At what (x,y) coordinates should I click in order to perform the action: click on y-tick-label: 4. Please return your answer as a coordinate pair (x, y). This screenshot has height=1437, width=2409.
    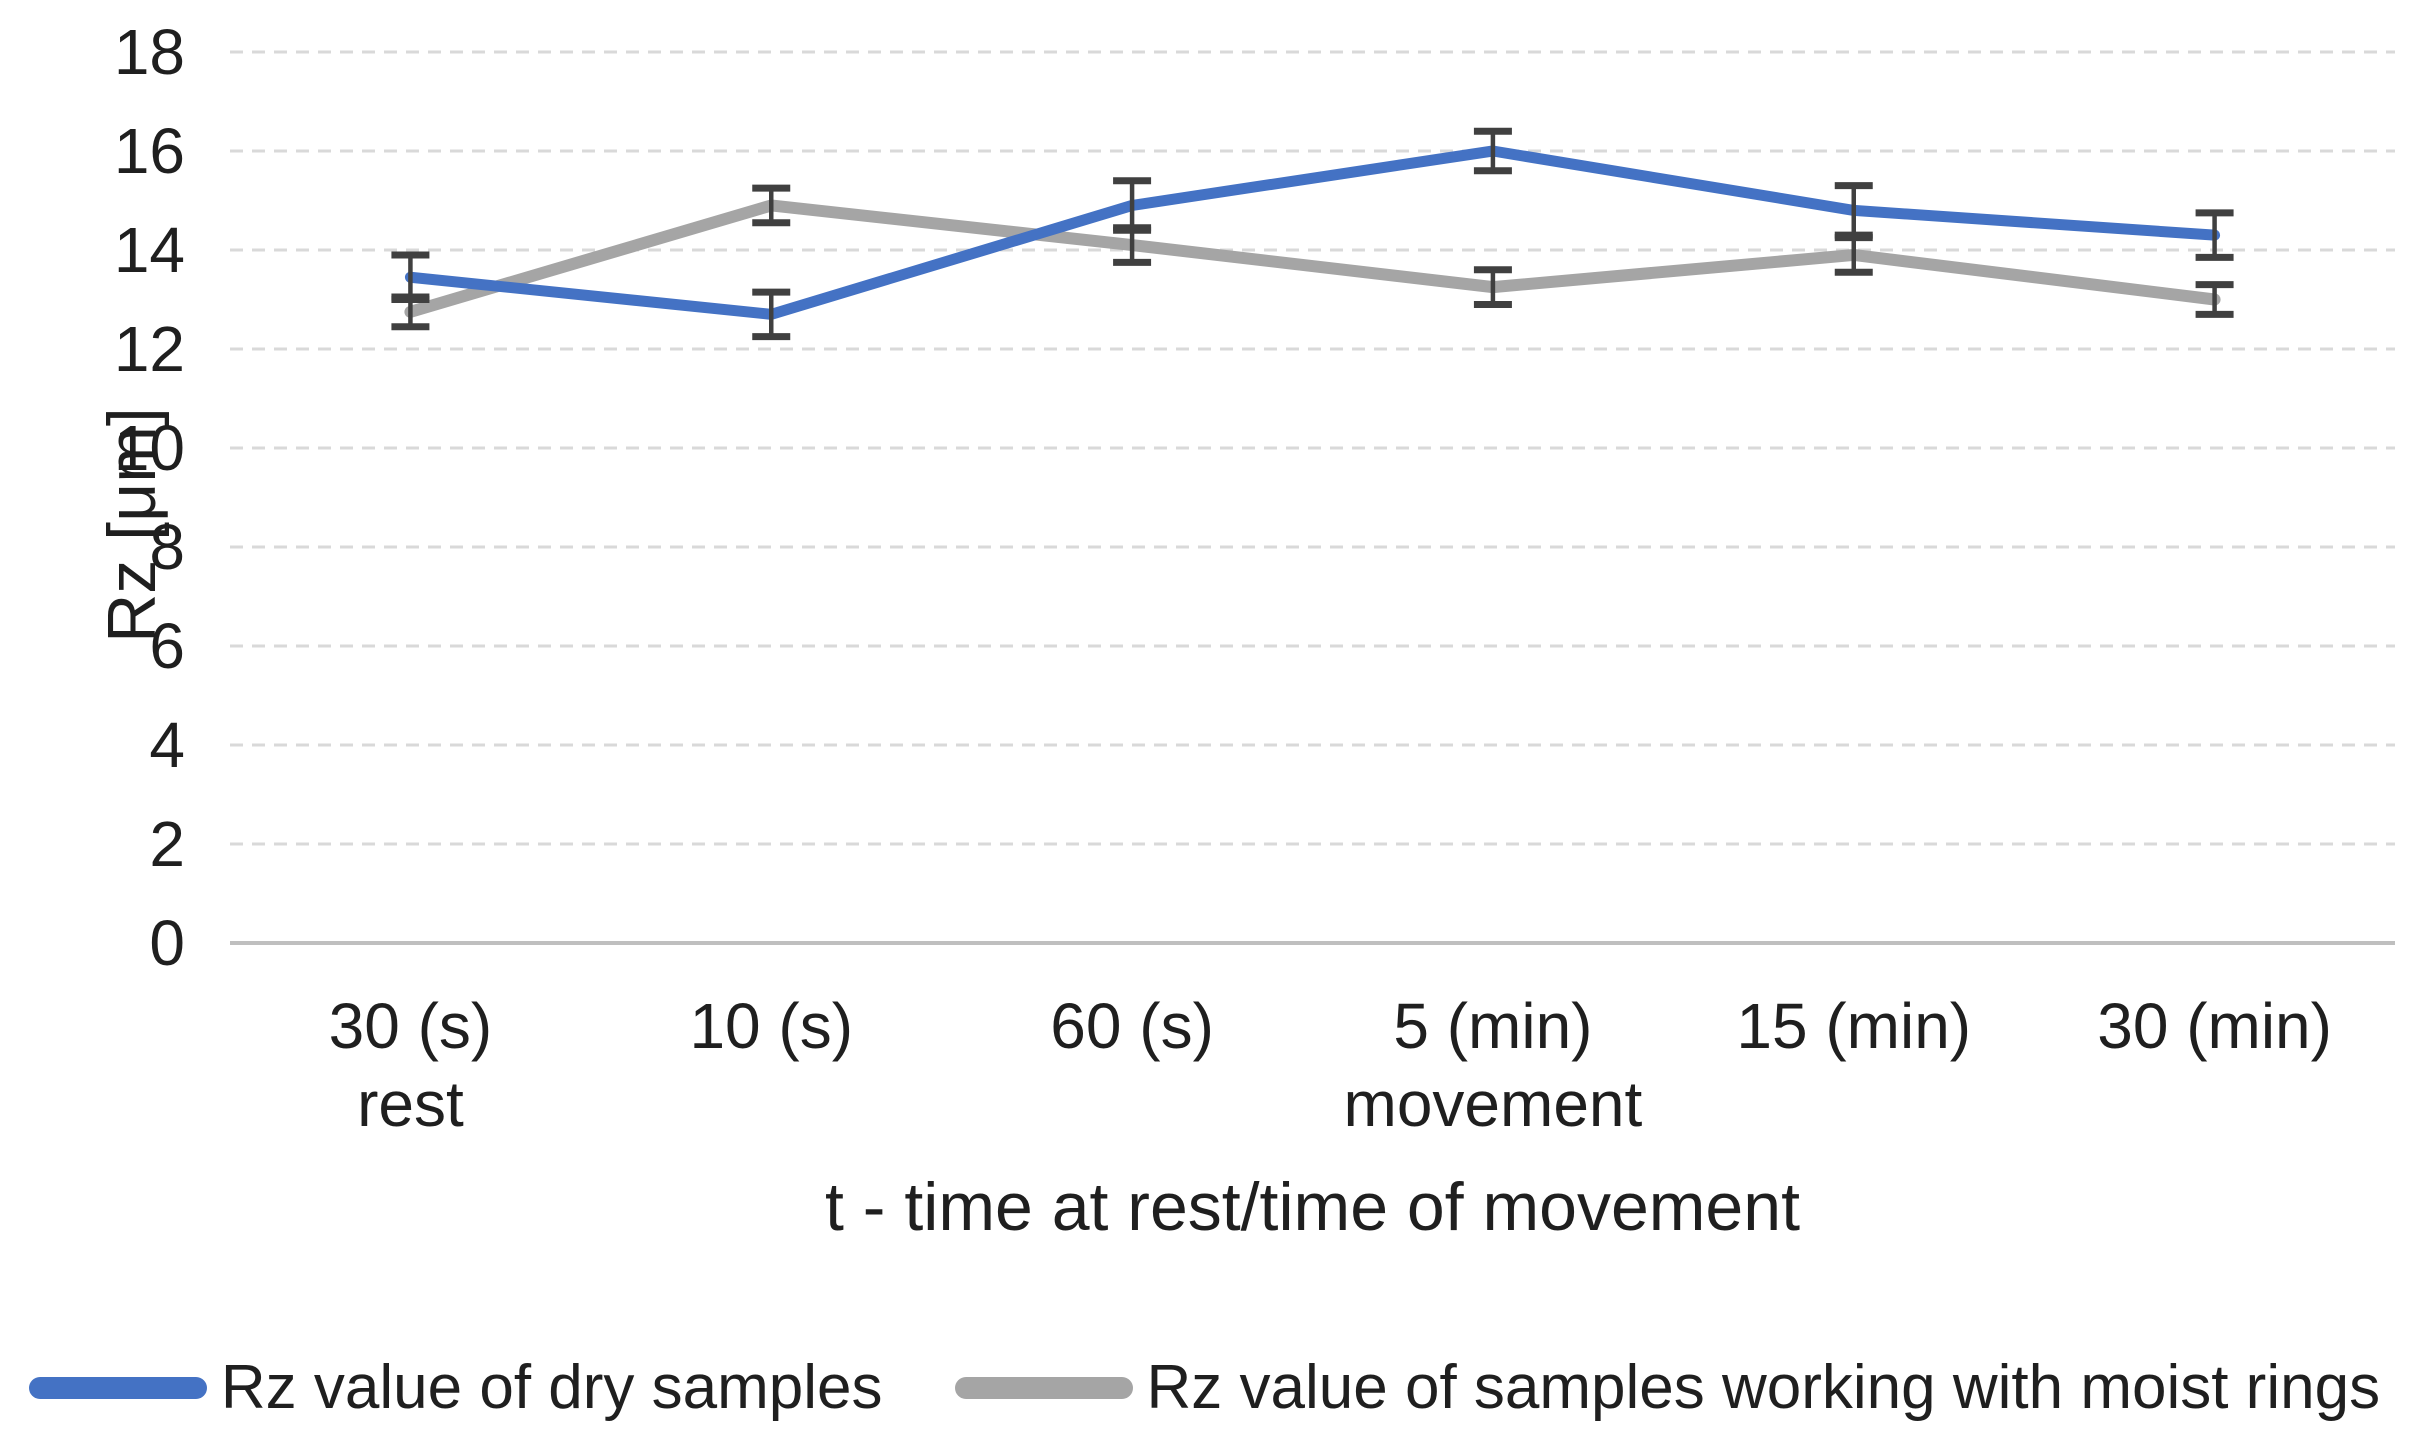
    Looking at the image, I should click on (167, 745).